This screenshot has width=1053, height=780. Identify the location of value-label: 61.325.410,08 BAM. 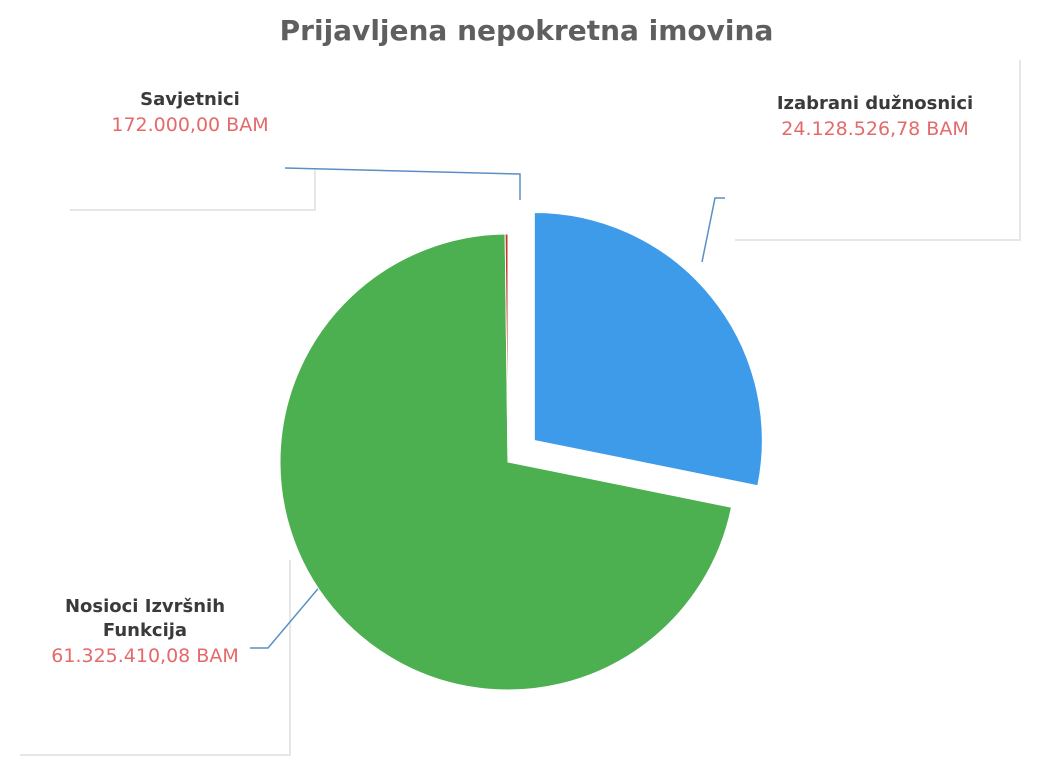
(145, 656).